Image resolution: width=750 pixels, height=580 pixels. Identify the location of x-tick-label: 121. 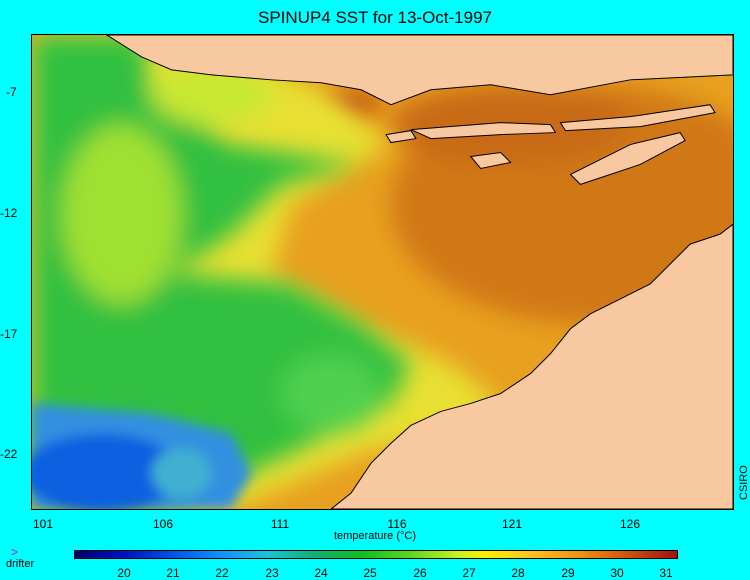
(512, 524).